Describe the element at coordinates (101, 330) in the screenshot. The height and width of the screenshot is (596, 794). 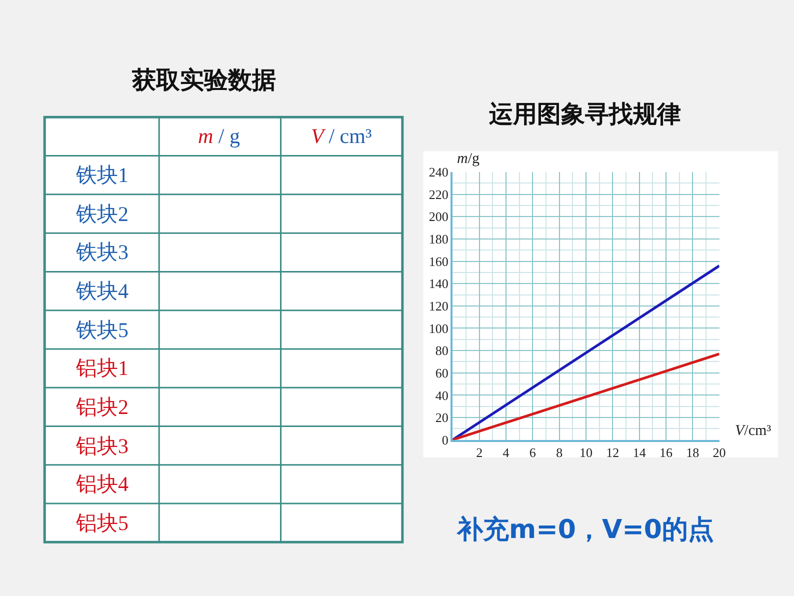
I see `category-label: 铁块5` at that location.